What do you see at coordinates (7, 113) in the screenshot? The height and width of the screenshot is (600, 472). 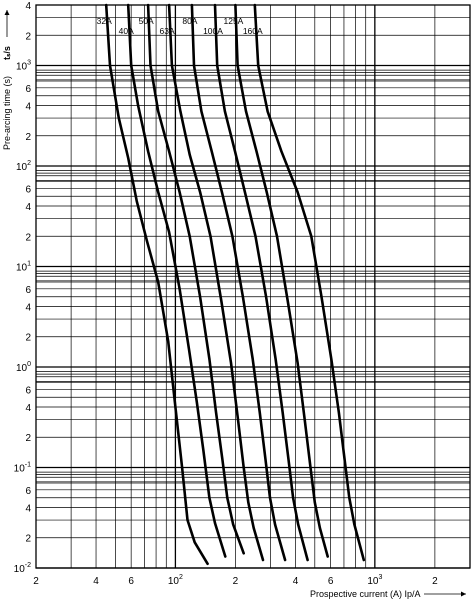 I see `y-axis-label: Pre-arcing time (s)` at bounding box center [7, 113].